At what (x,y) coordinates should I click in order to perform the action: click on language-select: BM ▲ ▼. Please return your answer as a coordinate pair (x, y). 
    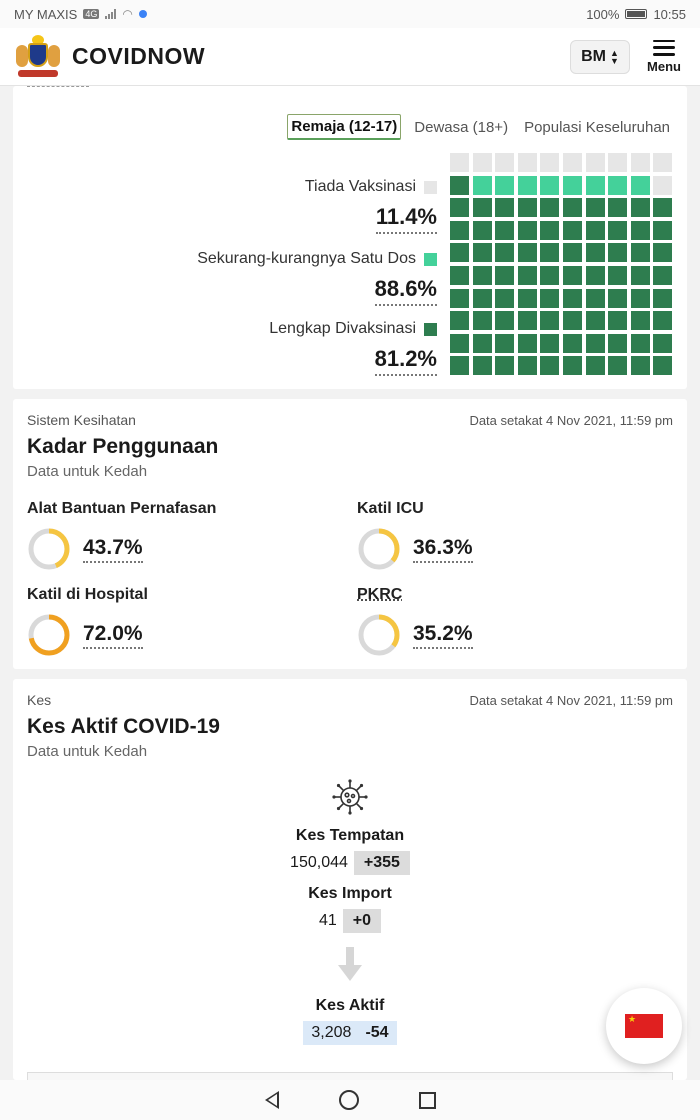
    Looking at the image, I should click on (600, 56).